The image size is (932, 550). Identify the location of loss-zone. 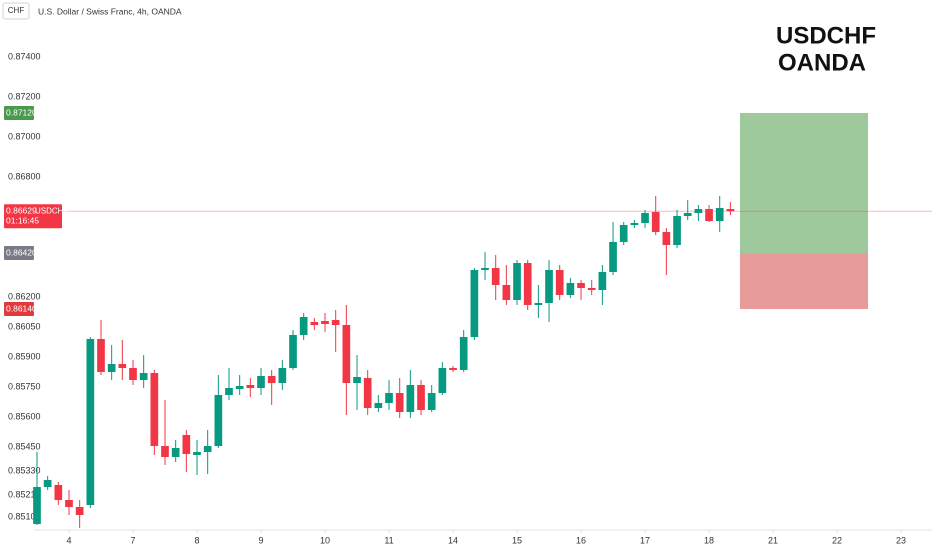
(804, 281).